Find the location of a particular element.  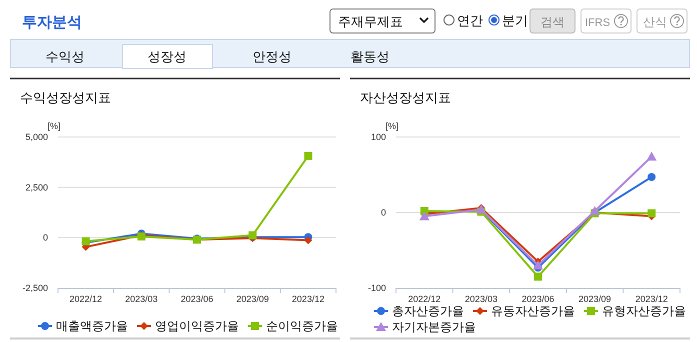

chart-title: 자산성장성지표 is located at coordinates (405, 97).